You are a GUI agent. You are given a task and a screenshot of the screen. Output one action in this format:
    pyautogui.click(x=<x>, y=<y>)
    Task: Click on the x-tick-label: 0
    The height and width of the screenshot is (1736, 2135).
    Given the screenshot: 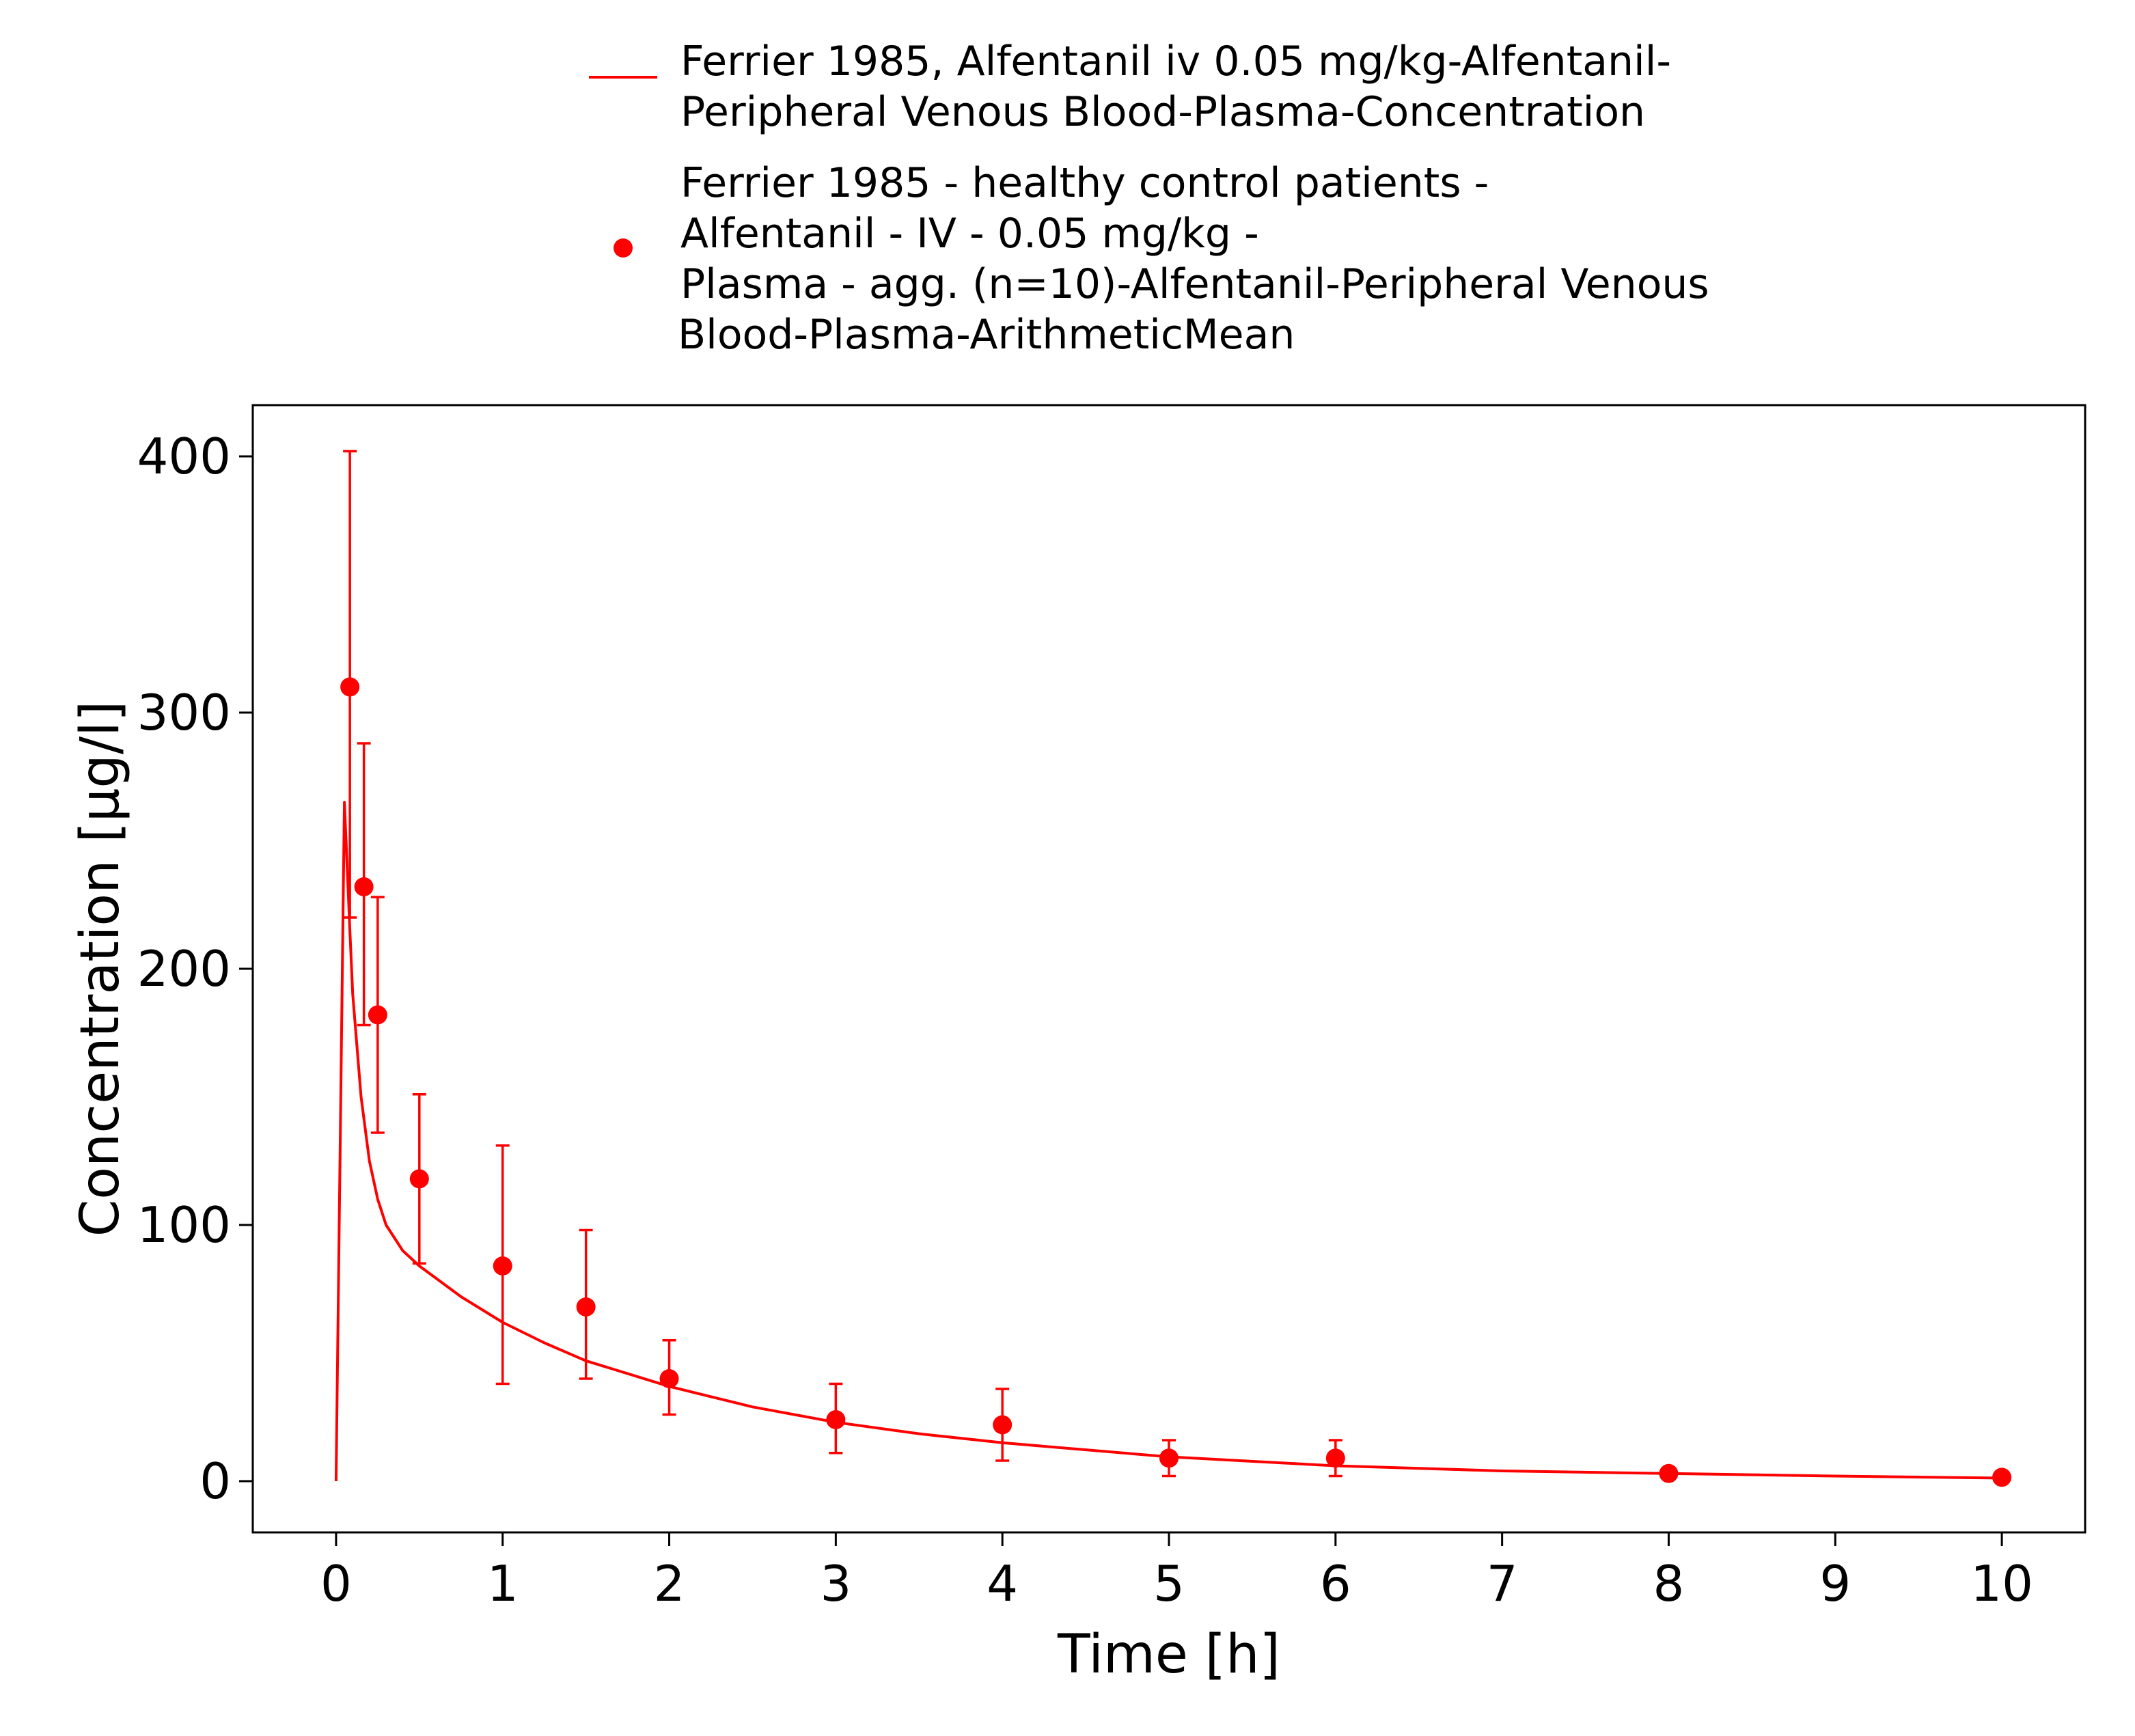 What is the action you would take?
    pyautogui.click(x=336, y=1583)
    